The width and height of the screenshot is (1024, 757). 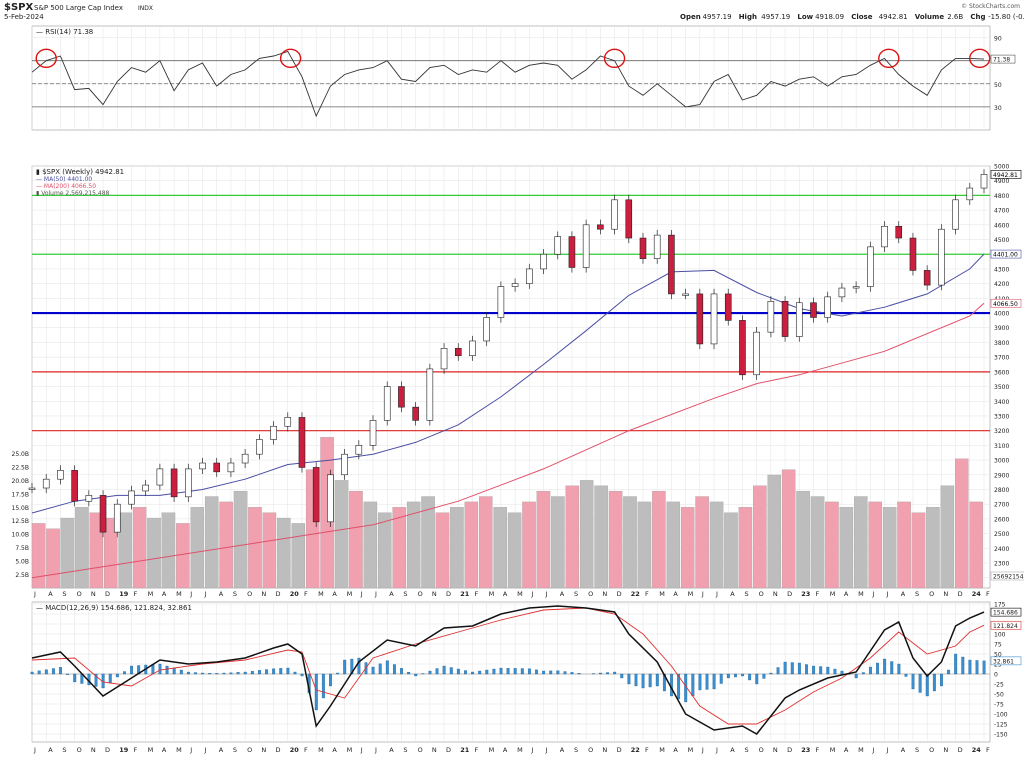 I want to click on price-tick-label: 2800, so click(x=1001, y=490).